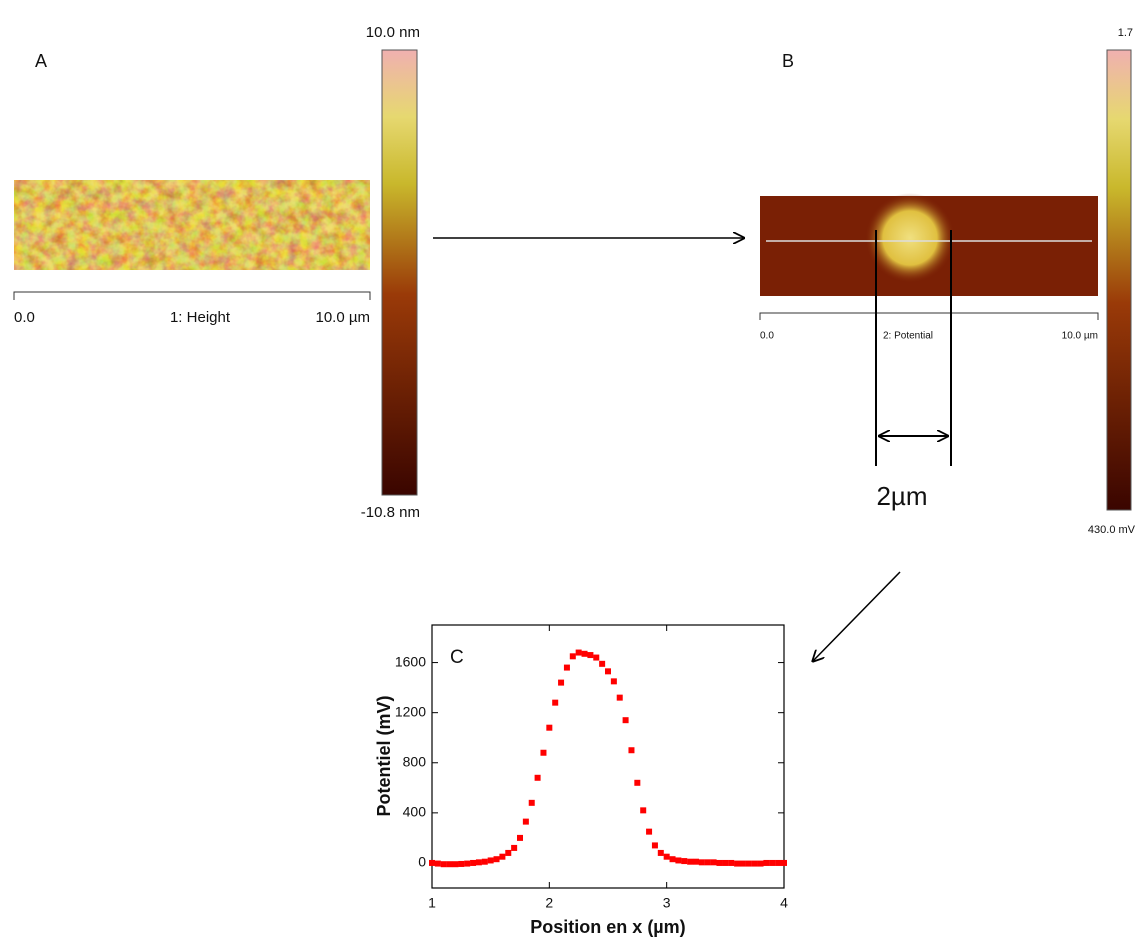  Describe the element at coordinates (410, 661) in the screenshot. I see `y-tick-label: 1600` at that location.